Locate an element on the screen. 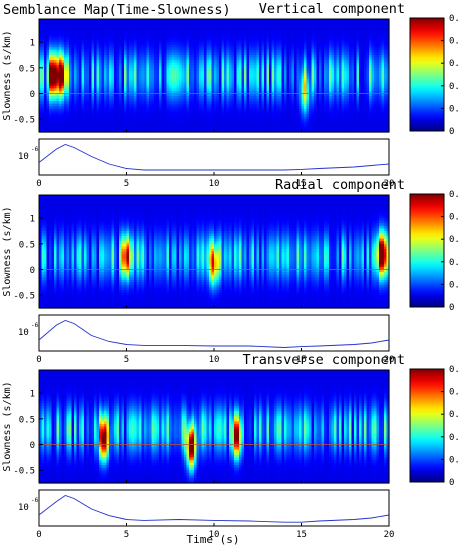  panel-title: Radial component is located at coordinates (340, 185).